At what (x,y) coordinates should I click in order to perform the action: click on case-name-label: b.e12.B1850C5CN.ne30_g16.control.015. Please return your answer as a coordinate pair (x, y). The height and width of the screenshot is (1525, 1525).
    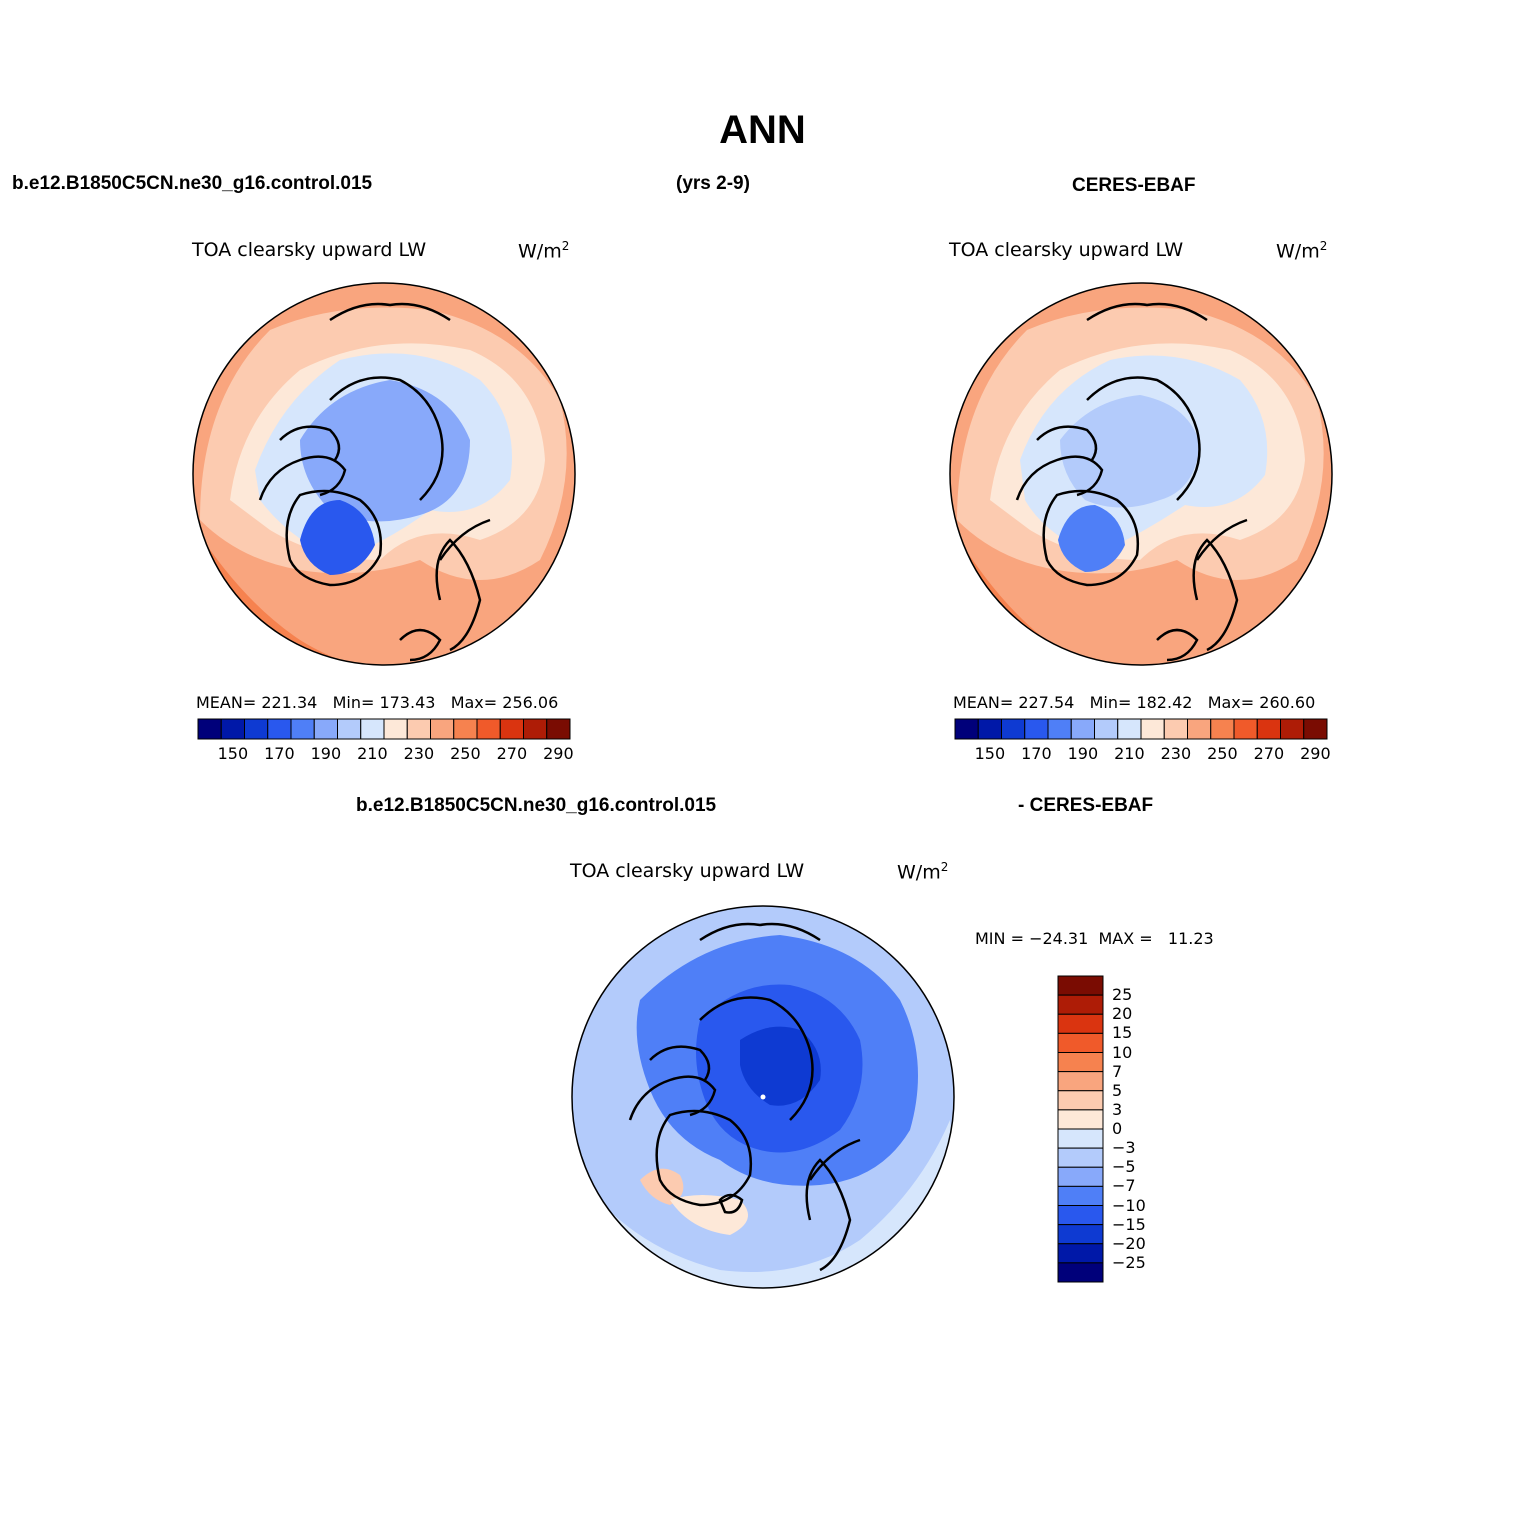
    Looking at the image, I should click on (192, 183).